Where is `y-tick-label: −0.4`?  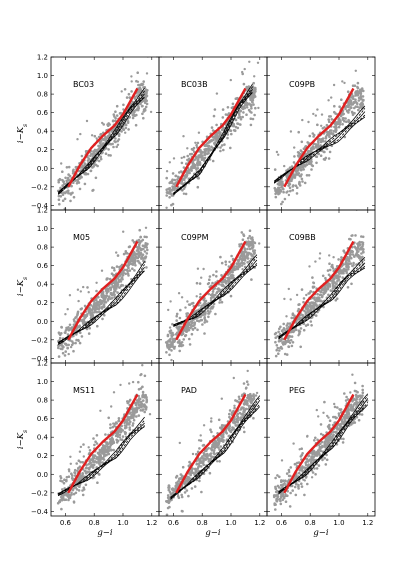
y-tick-label: −0.4 is located at coordinates (40, 512).